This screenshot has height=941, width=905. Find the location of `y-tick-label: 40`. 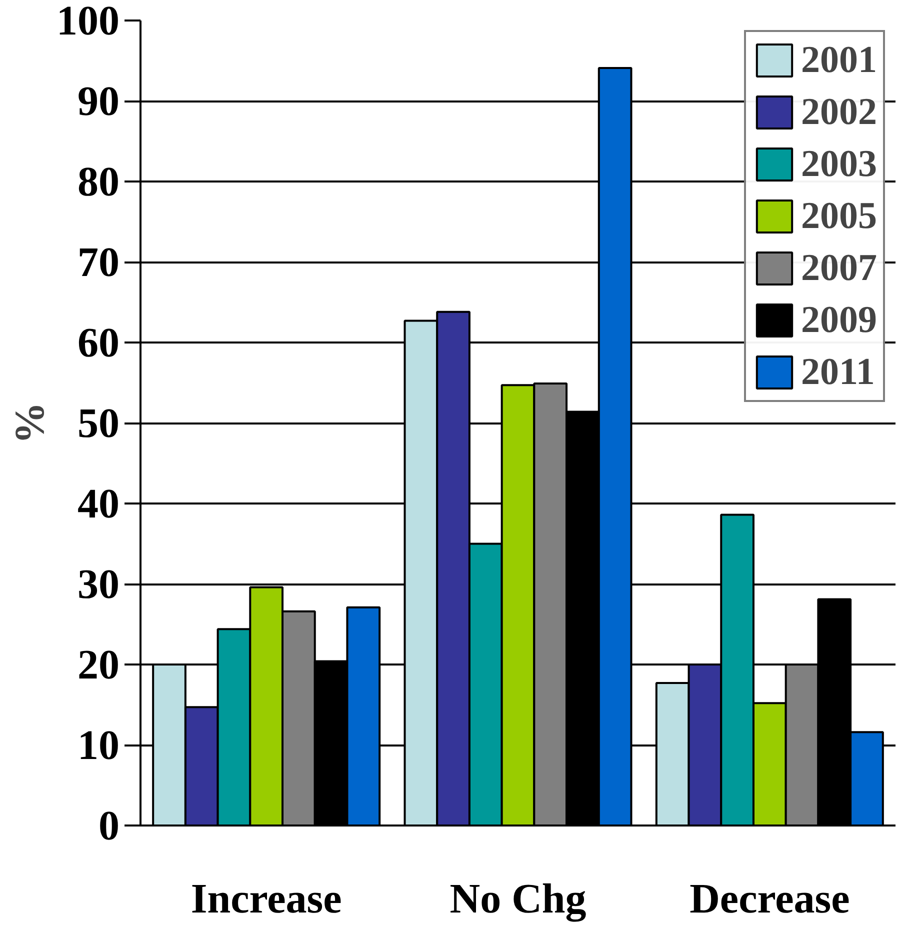

y-tick-label: 40 is located at coordinates (99, 505).